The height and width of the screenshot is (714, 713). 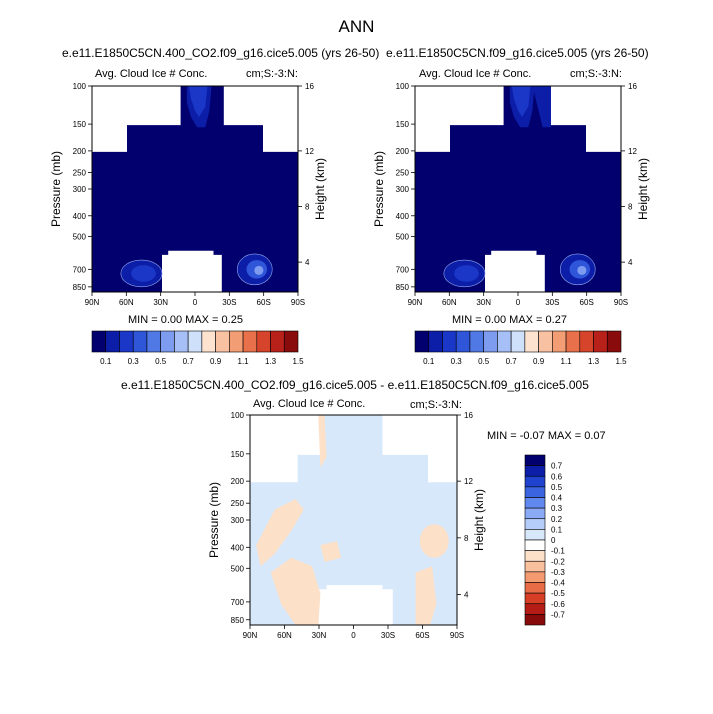 I want to click on panel1-rtick-label: 8, so click(x=307, y=207).